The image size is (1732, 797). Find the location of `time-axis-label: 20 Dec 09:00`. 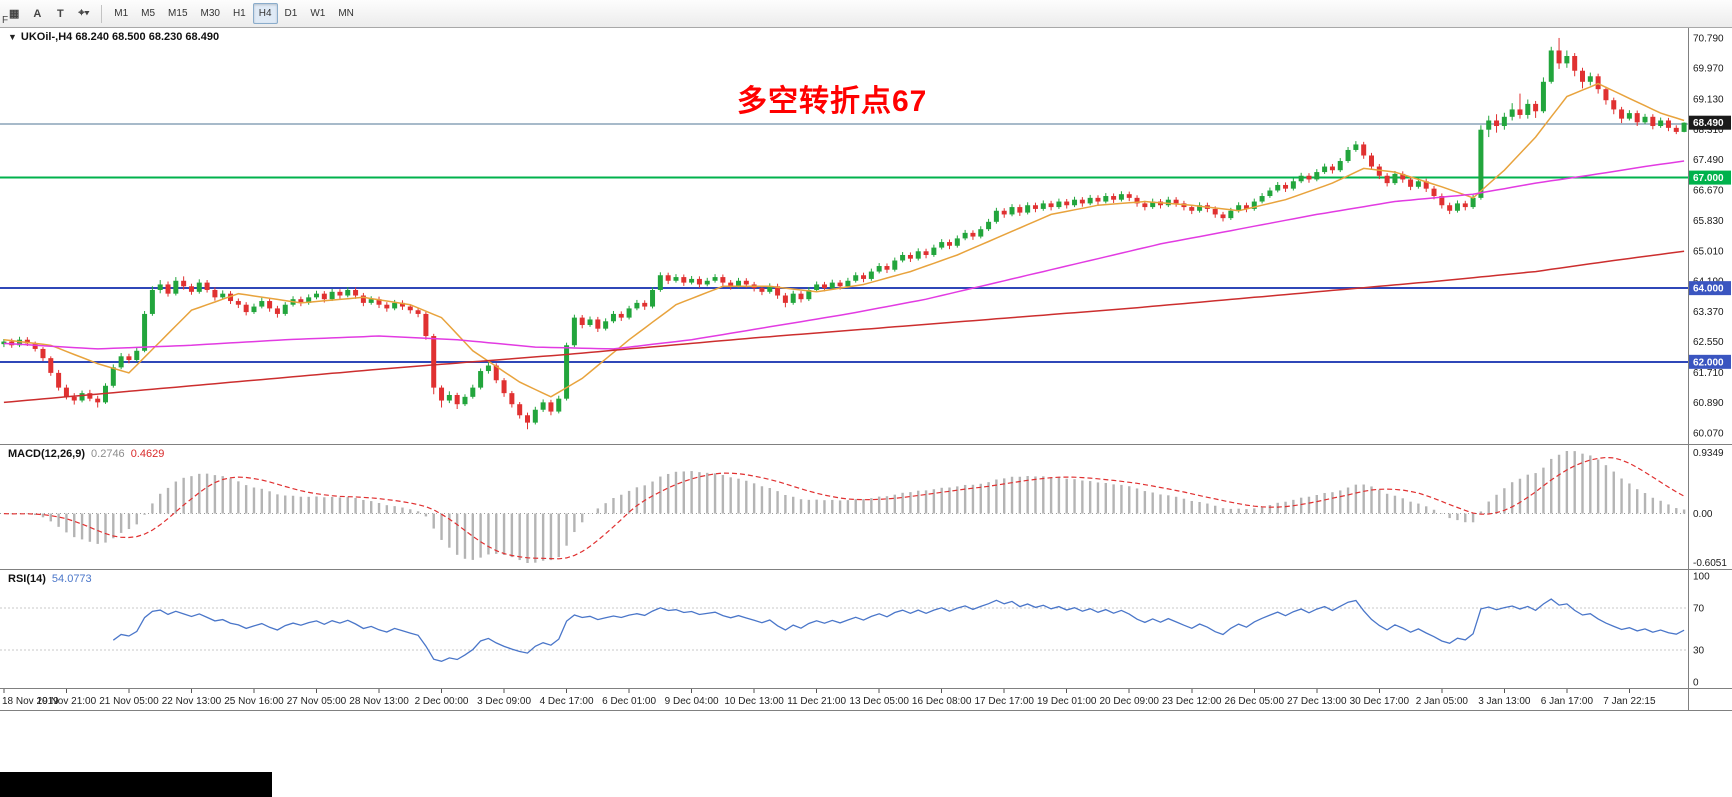

time-axis-label: 20 Dec 09:00 is located at coordinates (1129, 701).